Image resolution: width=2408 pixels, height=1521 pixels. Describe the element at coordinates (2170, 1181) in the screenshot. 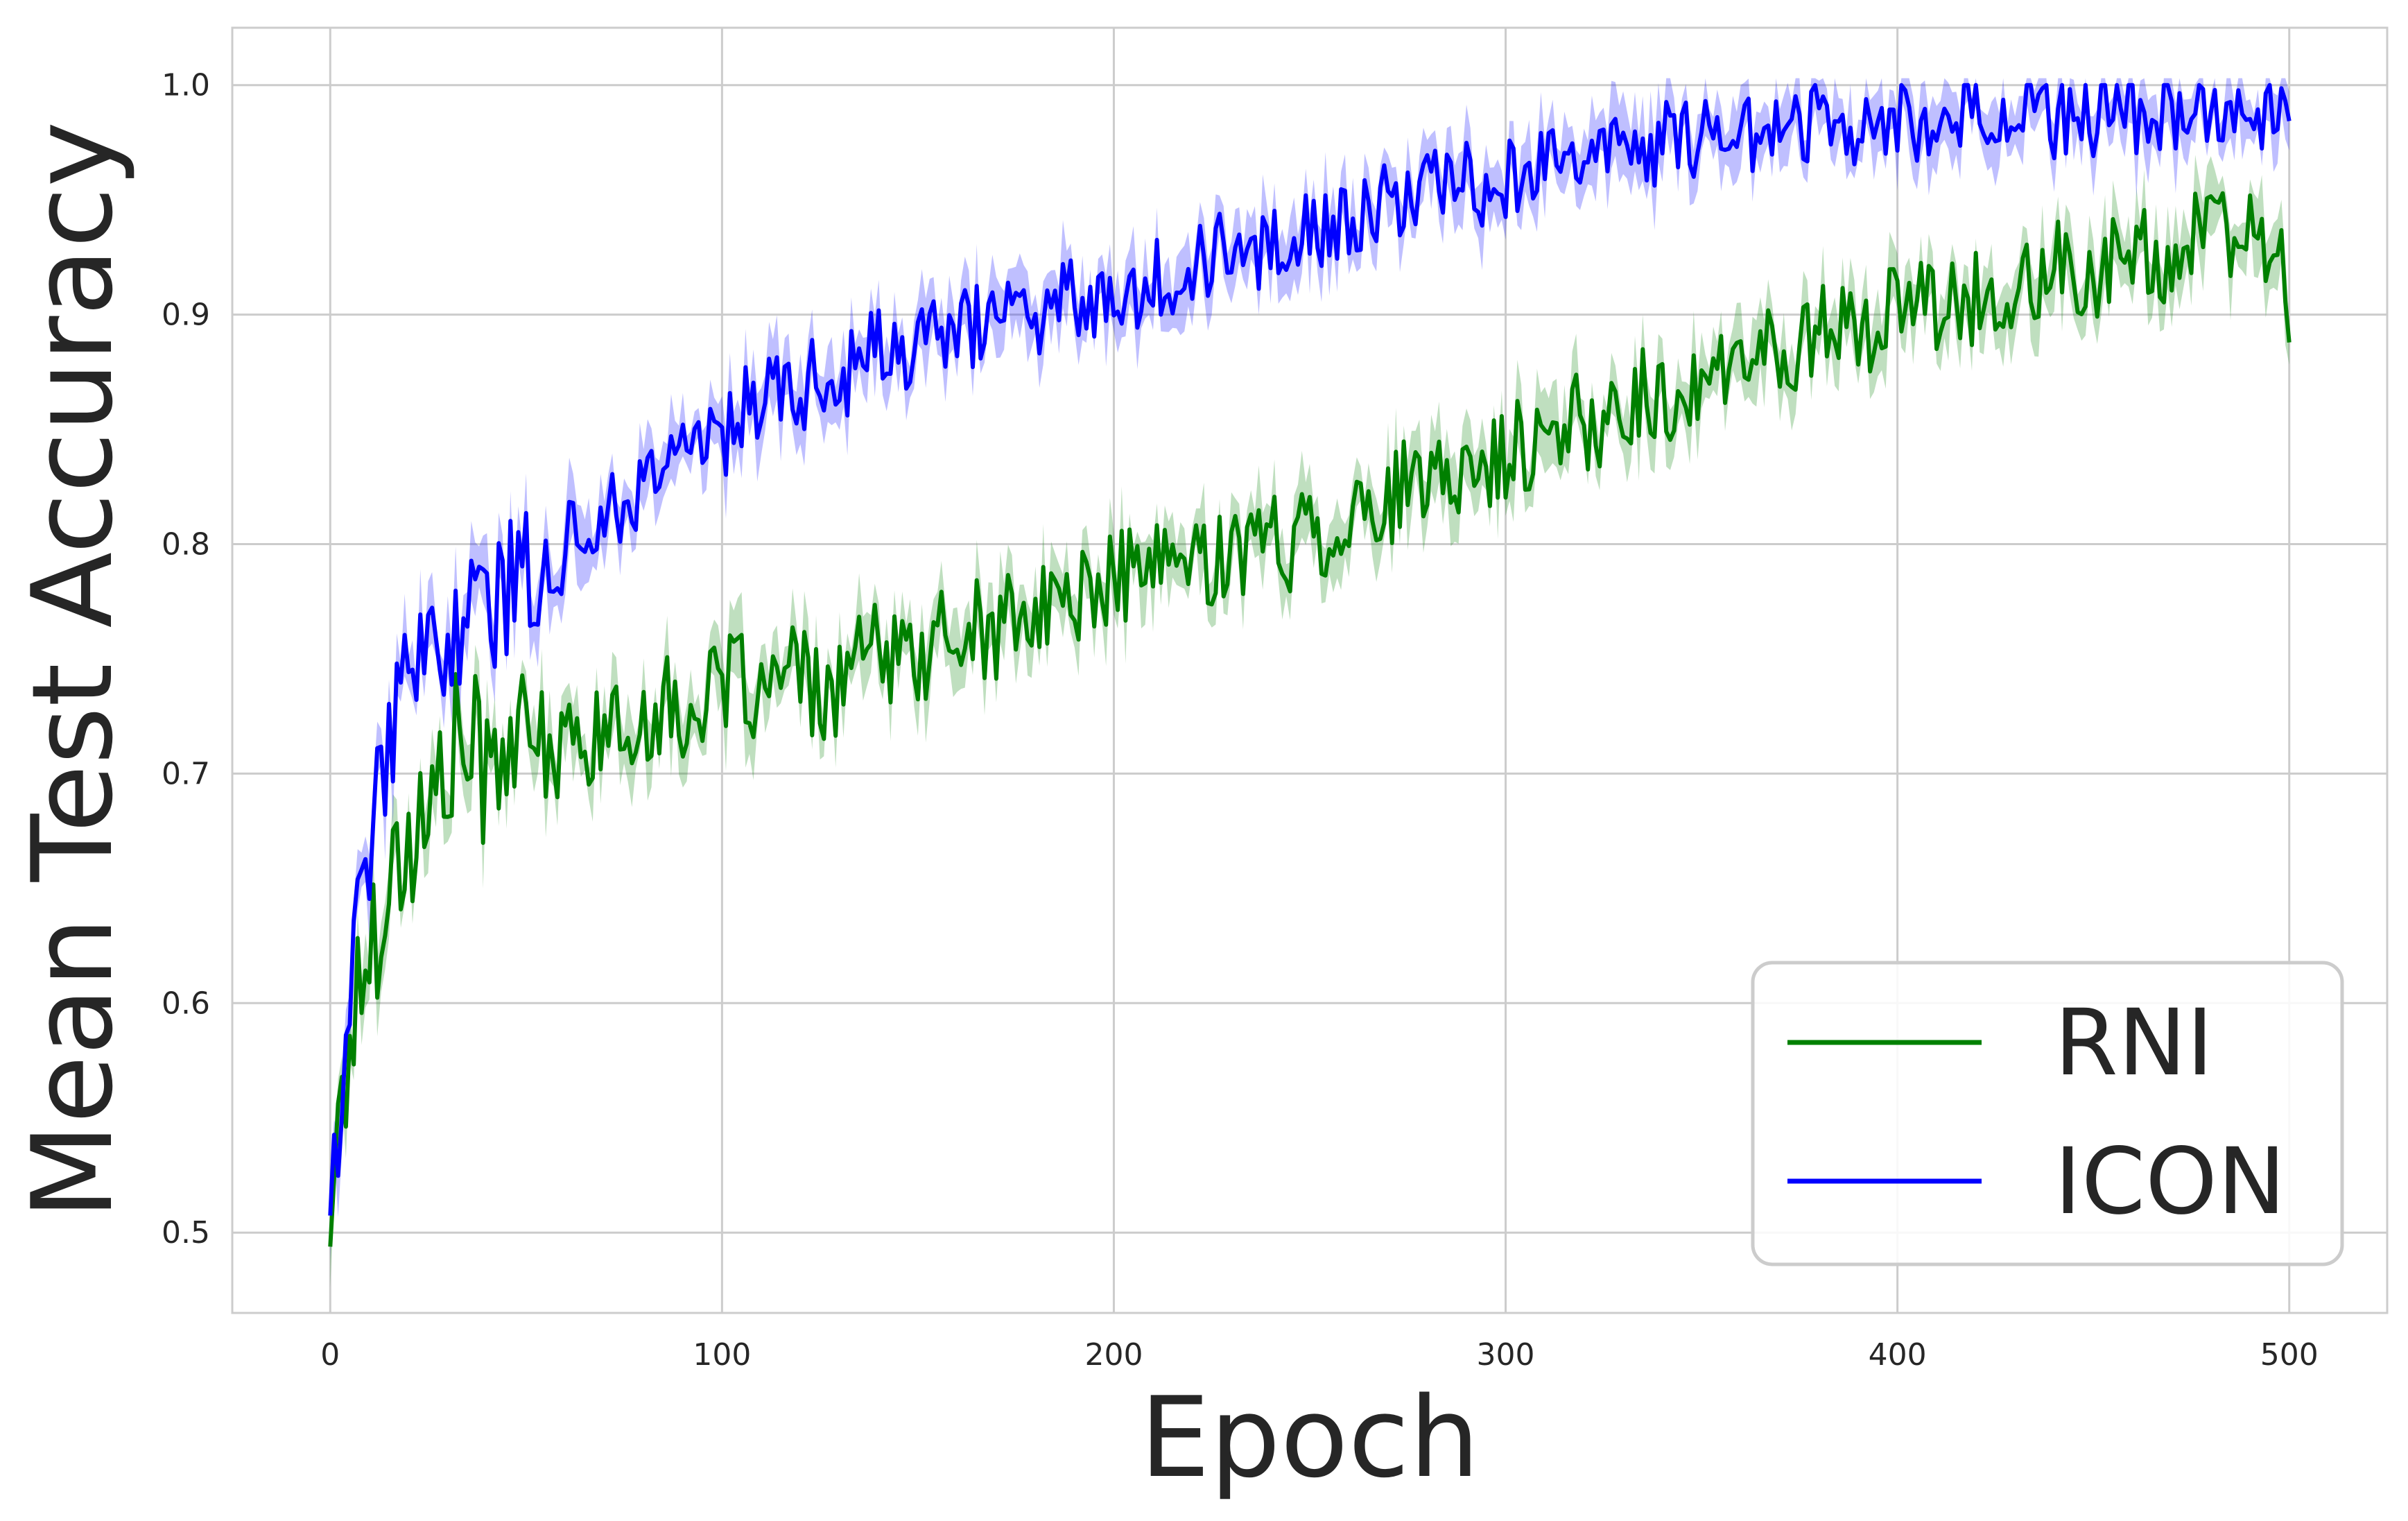

I see `legend-label-icon: ICON` at that location.